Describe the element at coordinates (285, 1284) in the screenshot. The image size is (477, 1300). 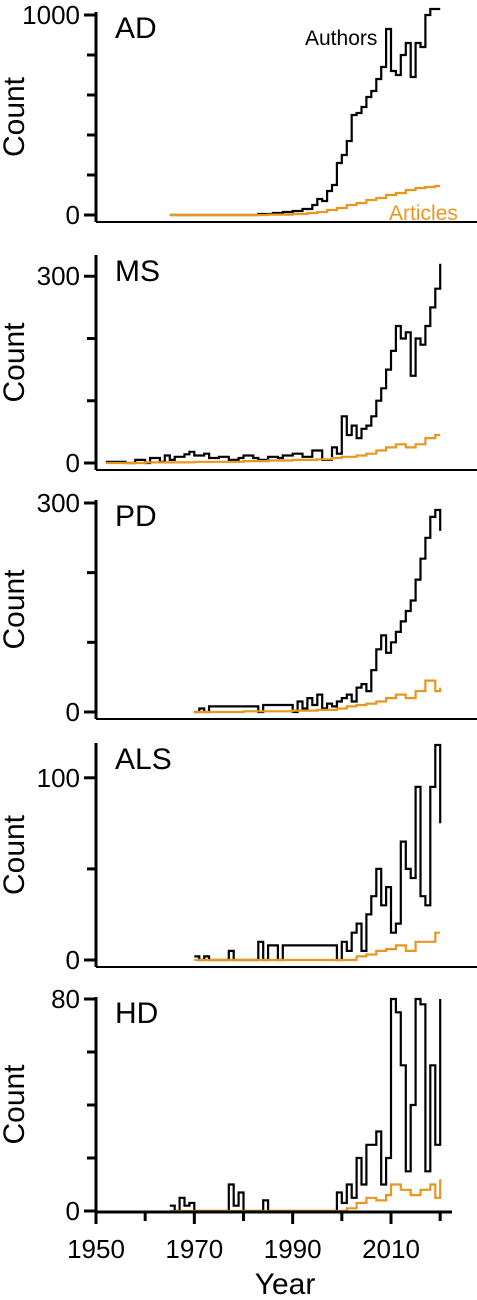
I see `x-axis-label: Year` at that location.